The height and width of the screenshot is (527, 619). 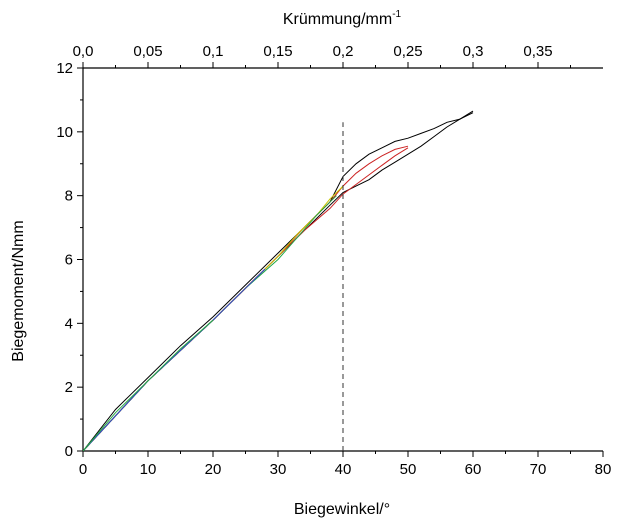 I want to click on x-axis-top: 0,0 0,05 0,1 0,15 0,2 0,25 0,3 0,35, so click(x=322, y=55).